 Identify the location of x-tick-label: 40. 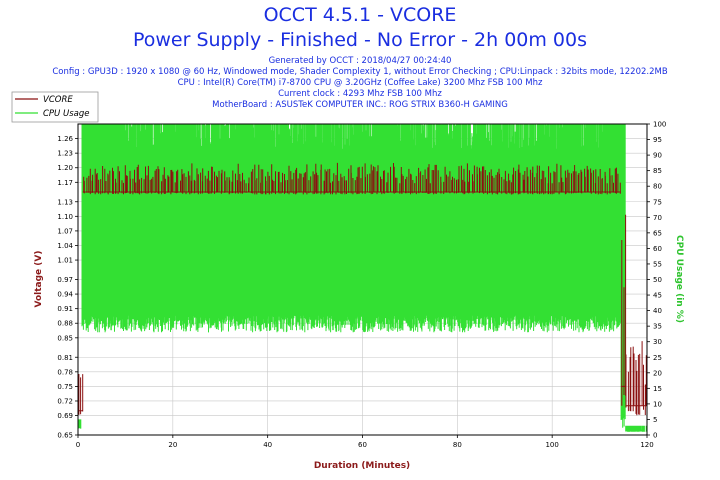
(267, 445).